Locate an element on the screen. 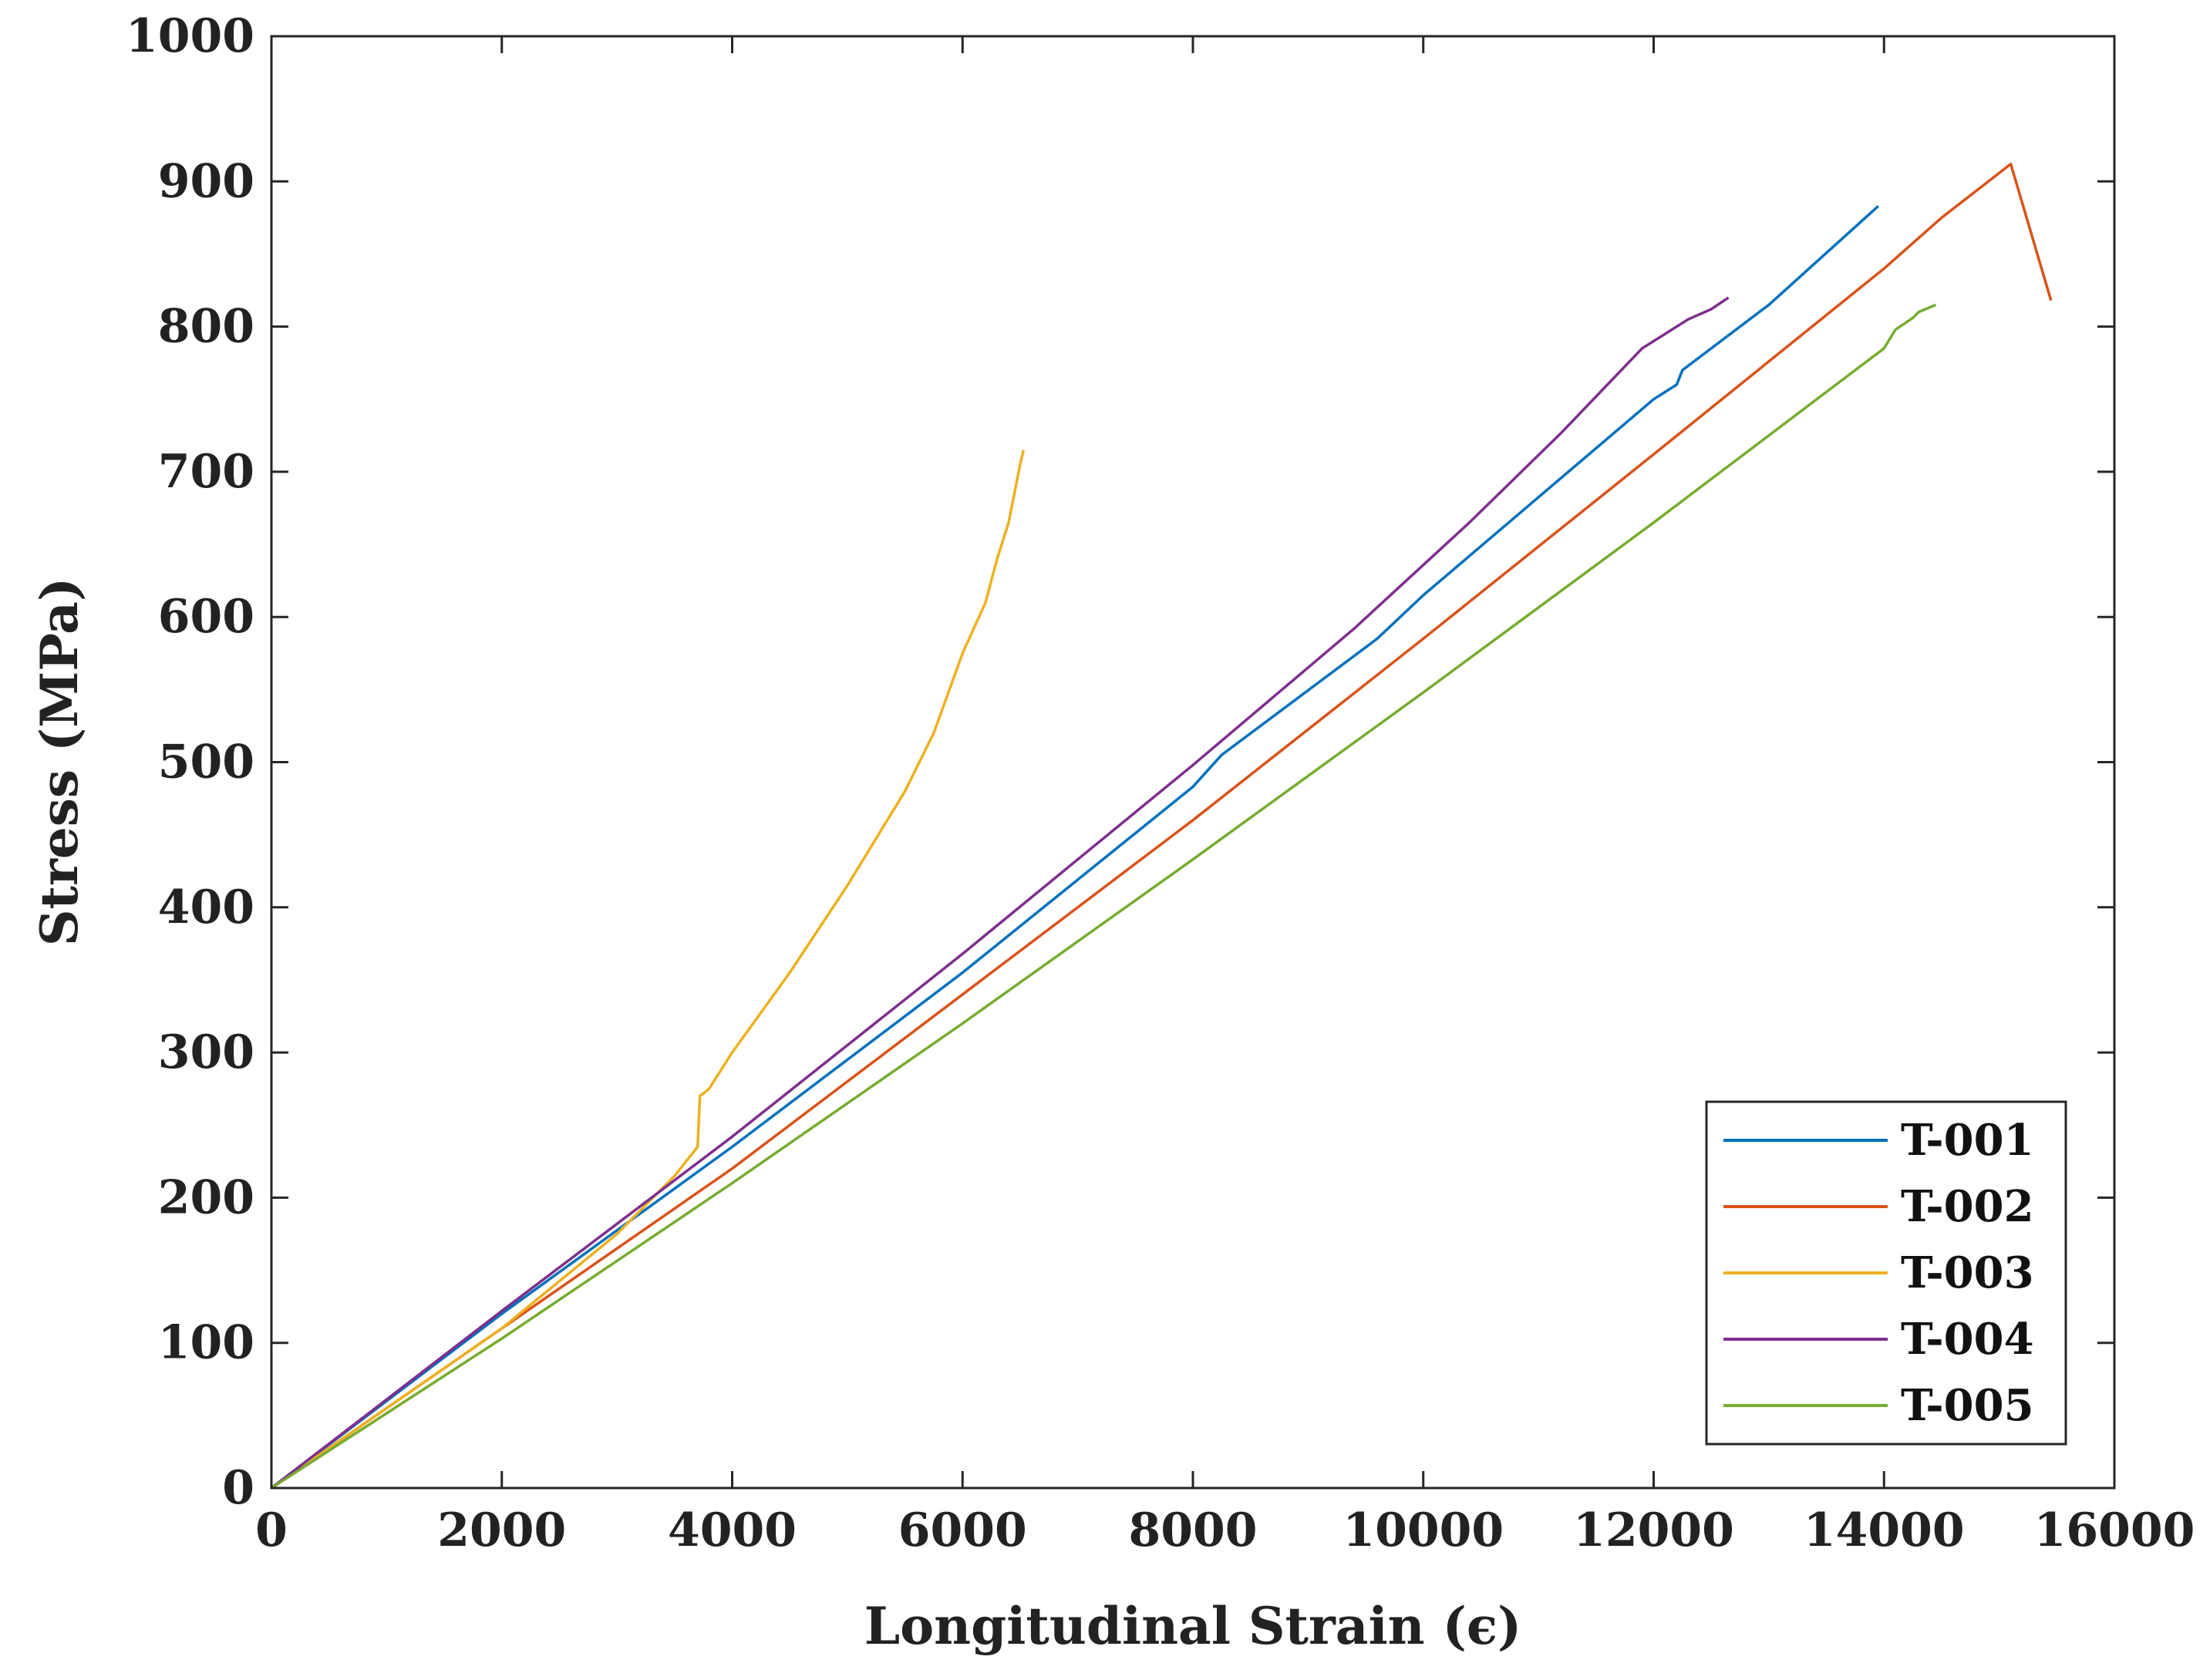  y-tick-label: 100 is located at coordinates (206, 1343).